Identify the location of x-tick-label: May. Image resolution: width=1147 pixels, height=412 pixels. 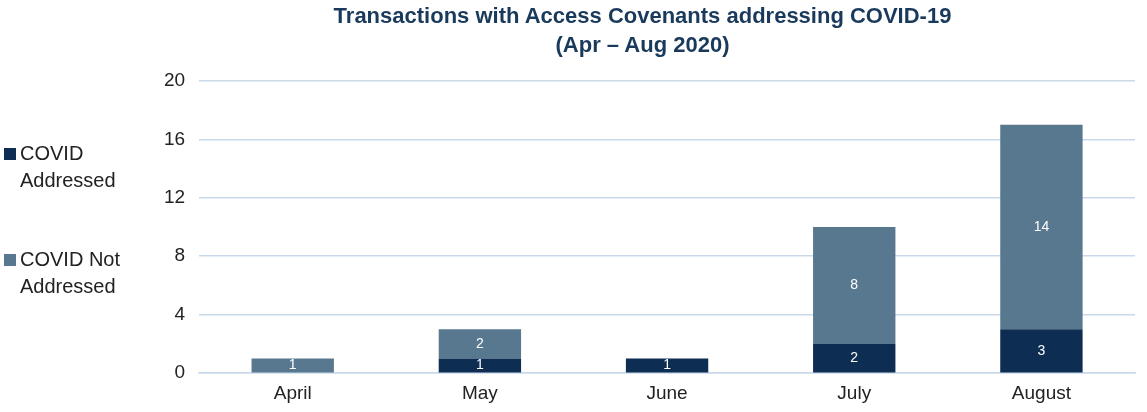
(480, 392).